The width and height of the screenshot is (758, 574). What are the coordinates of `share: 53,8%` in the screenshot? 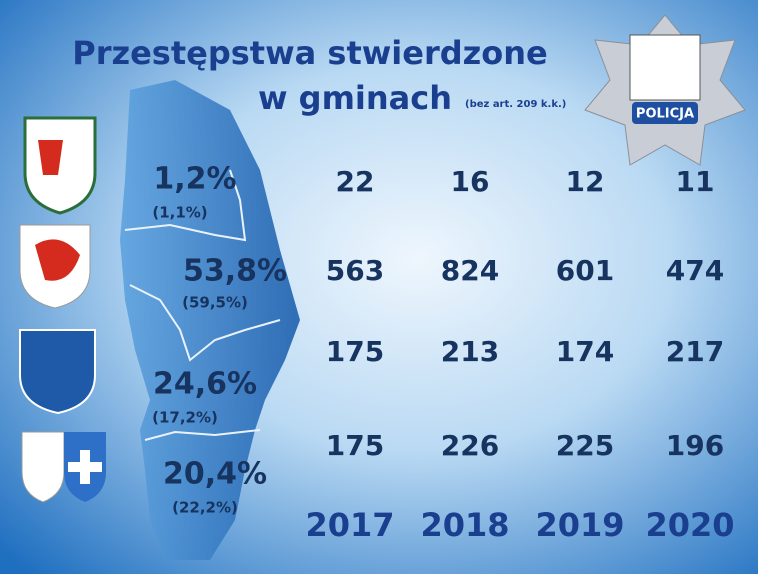 It's located at (235, 271).